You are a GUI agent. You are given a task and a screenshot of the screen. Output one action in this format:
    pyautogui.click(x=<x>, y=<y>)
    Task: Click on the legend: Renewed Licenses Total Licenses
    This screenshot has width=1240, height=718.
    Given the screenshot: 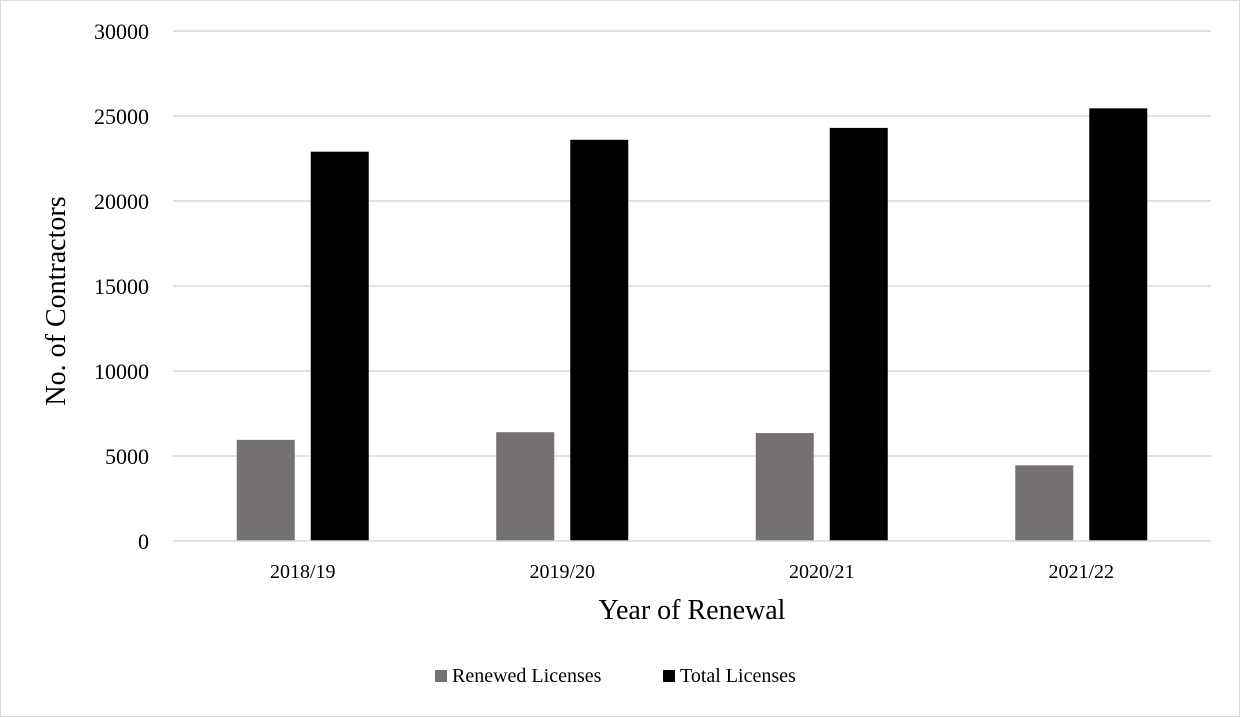 What is the action you would take?
    pyautogui.click(x=615, y=676)
    